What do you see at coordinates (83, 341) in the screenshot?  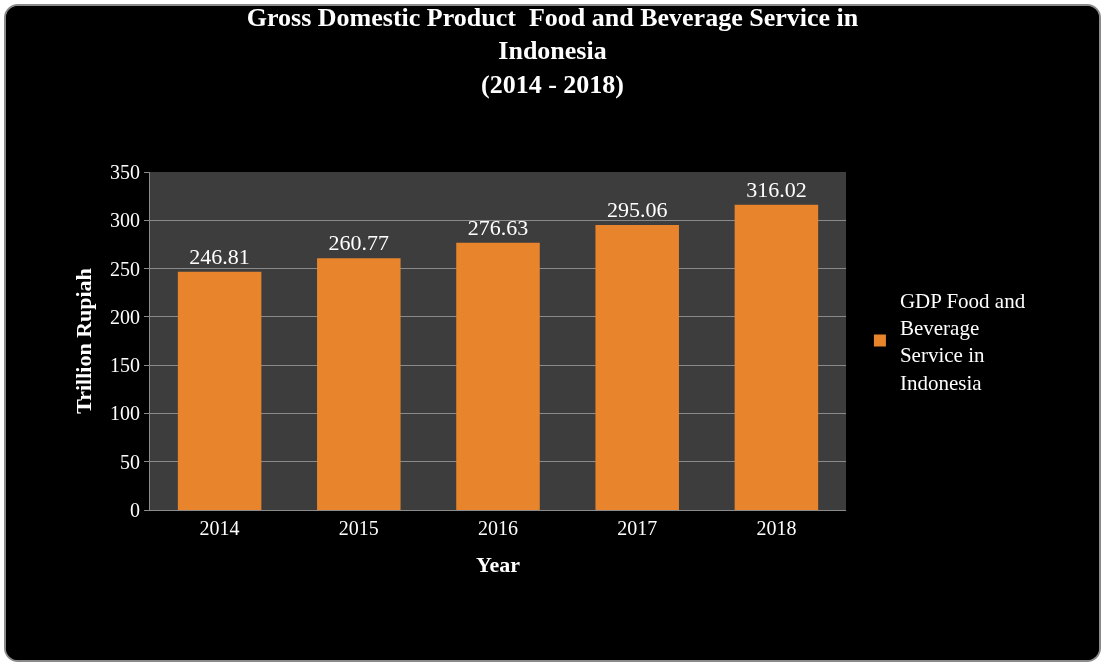 I see `y-axis-title: Trillion Rupiah` at bounding box center [83, 341].